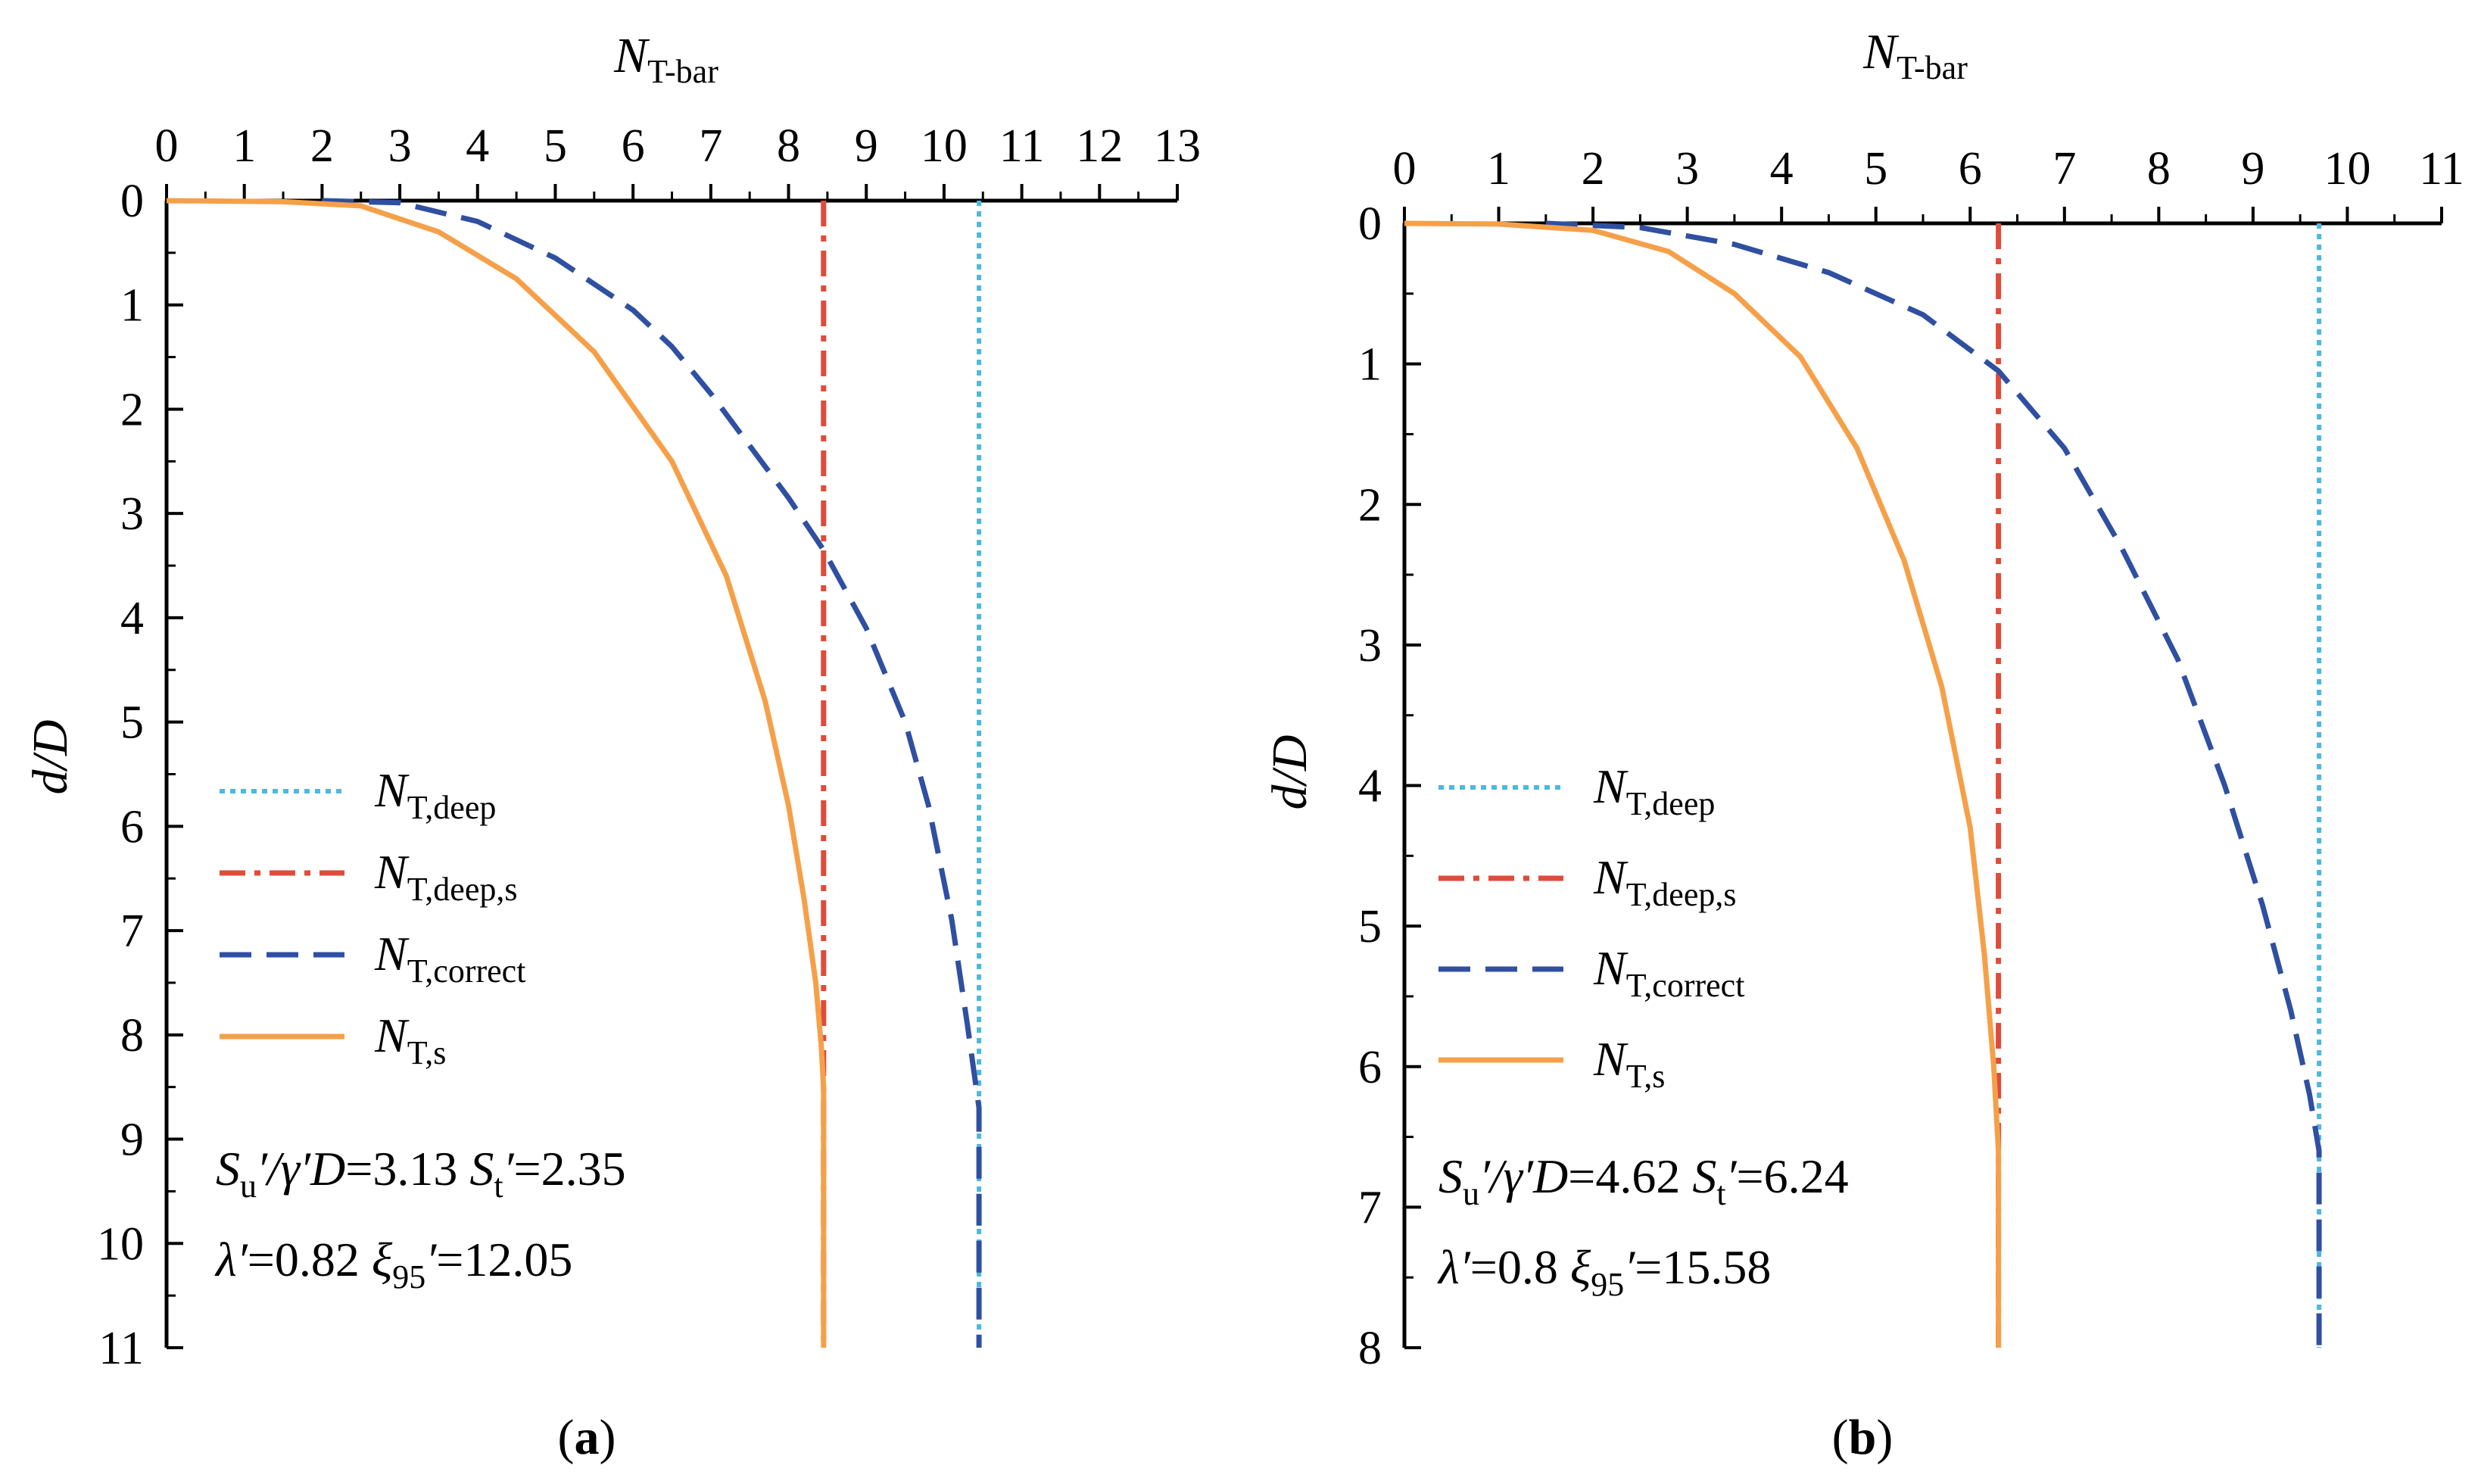 This screenshot has width=2481, height=1484. Describe the element at coordinates (1604, 1271) in the screenshot. I see `param-text: λ′=0.8 ξ95​′=15.58` at that location.